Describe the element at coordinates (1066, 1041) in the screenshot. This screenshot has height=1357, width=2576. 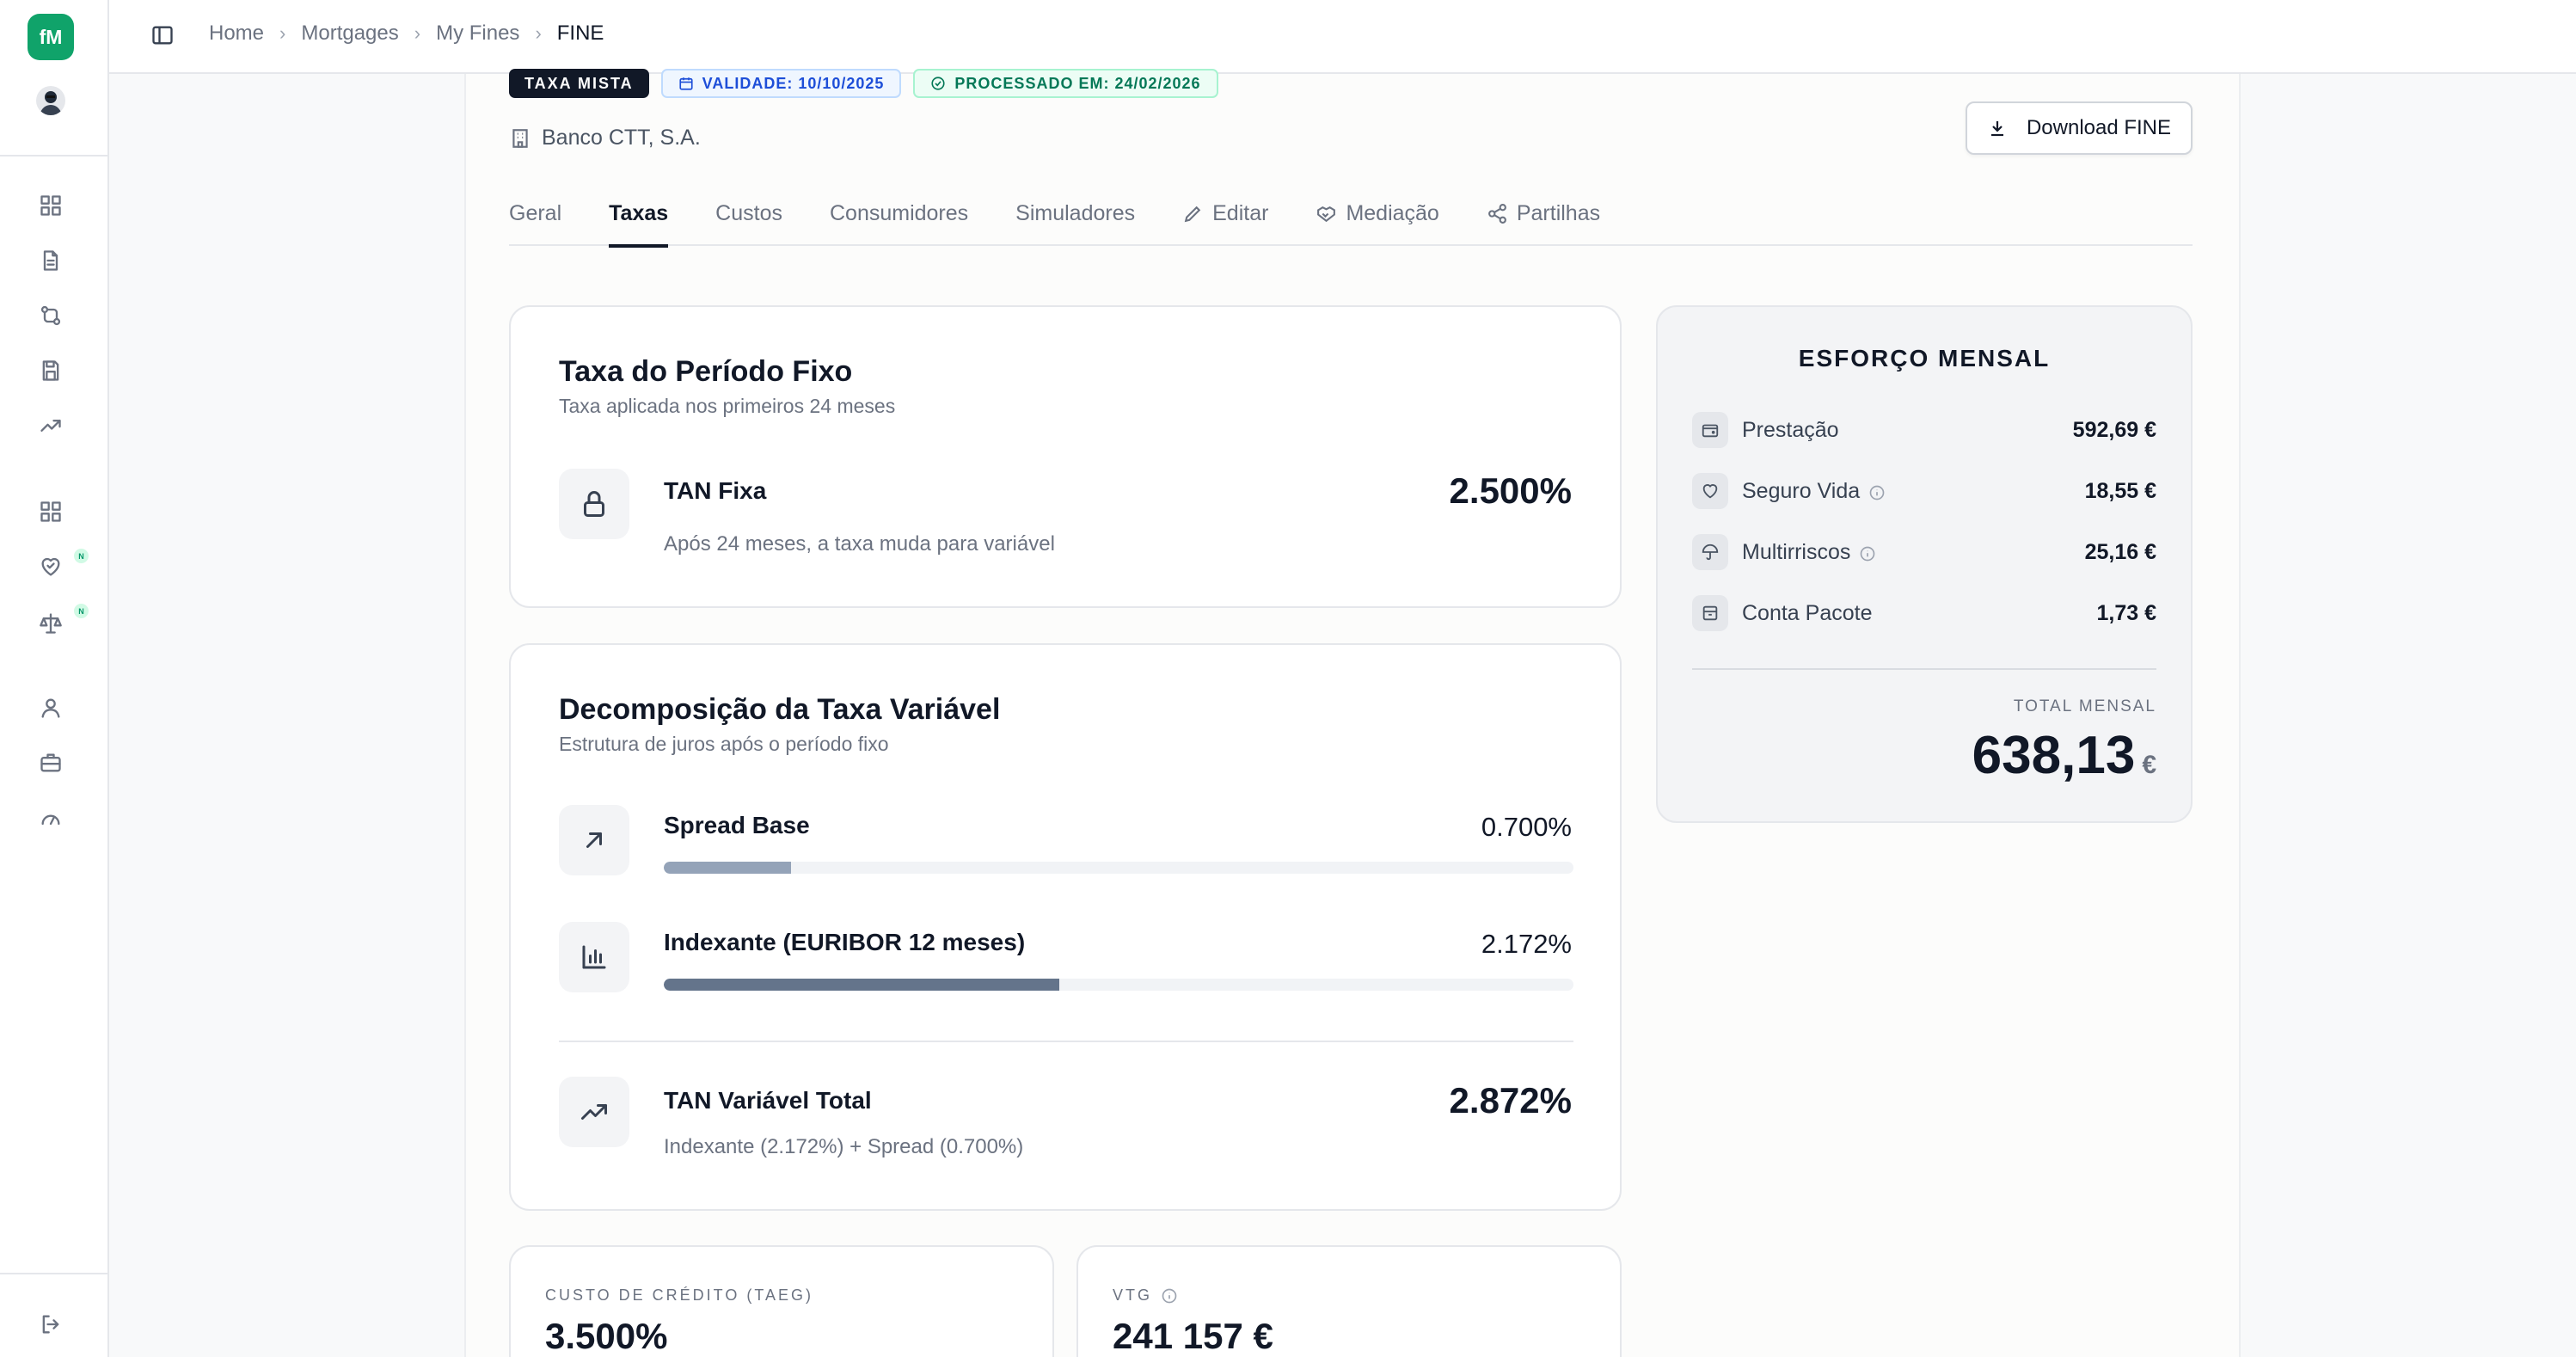
I see `card-divider` at that location.